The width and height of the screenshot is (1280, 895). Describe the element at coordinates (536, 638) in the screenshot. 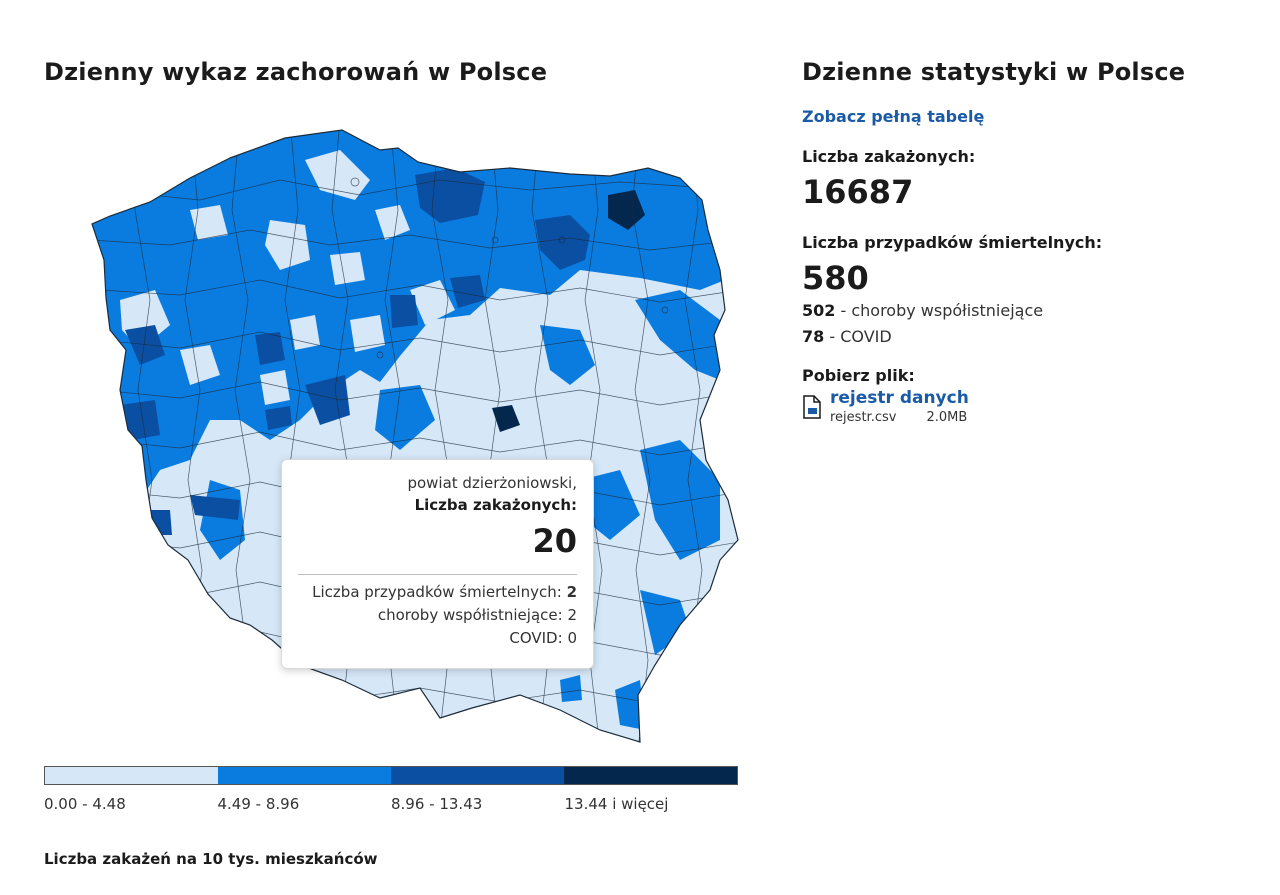

I see `tooltip-covid-label: COVID:` at that location.